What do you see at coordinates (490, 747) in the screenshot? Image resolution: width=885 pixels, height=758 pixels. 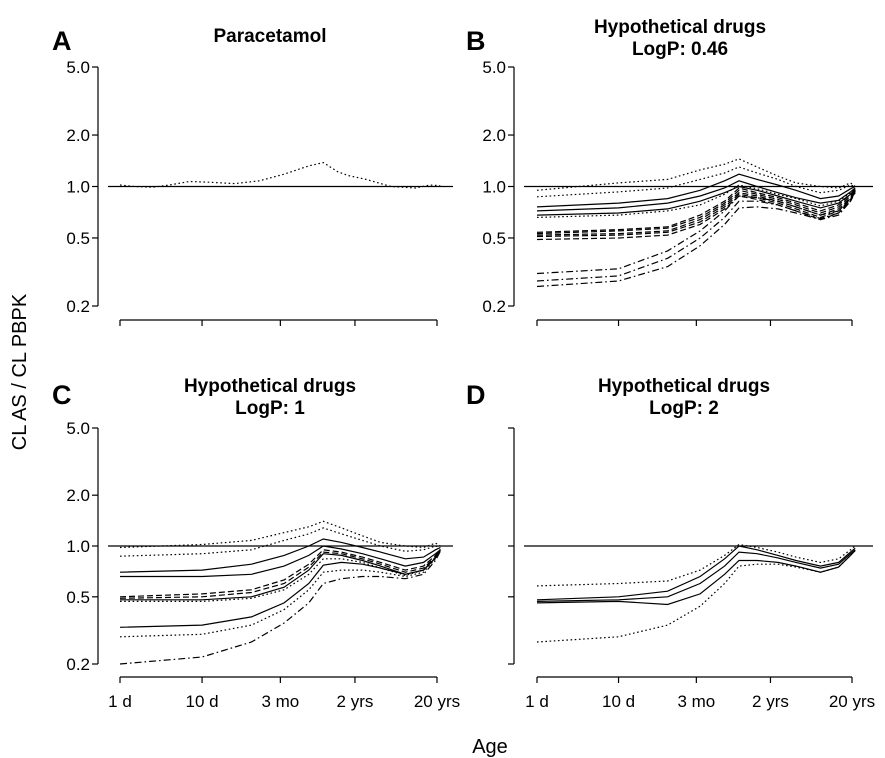 I see `x-axis-title: Age` at bounding box center [490, 747].